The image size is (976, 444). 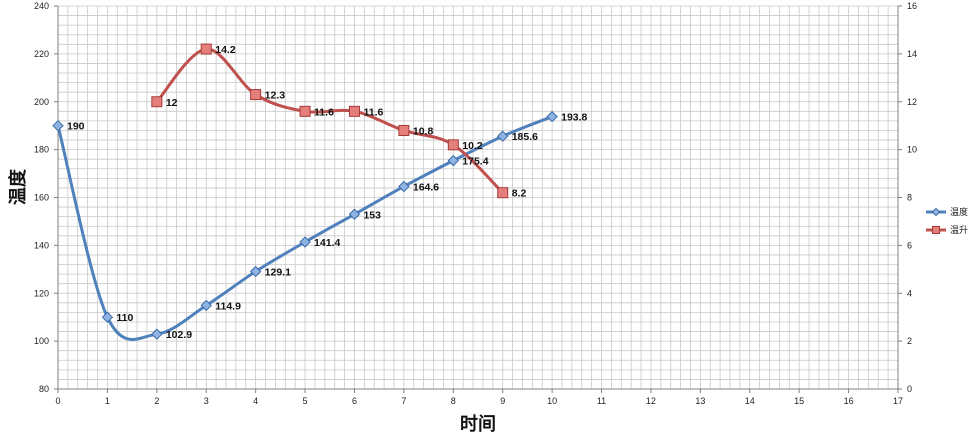 What do you see at coordinates (478, 424) in the screenshot?
I see `x-axis-title: 时间` at bounding box center [478, 424].